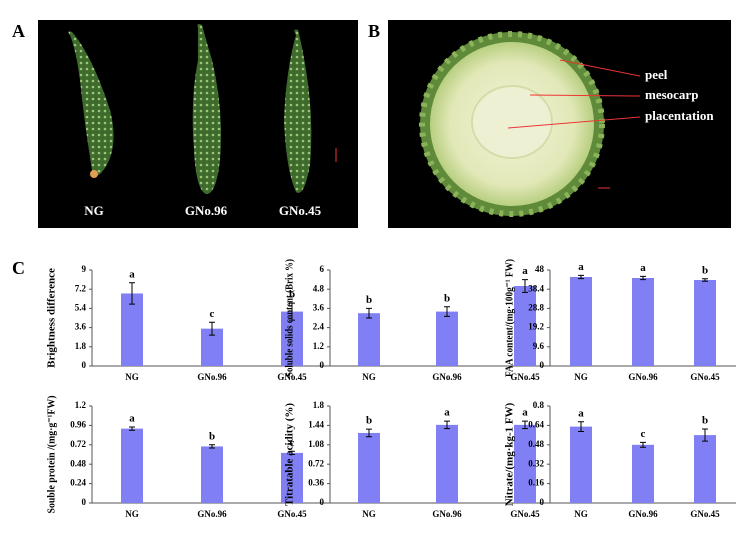  What do you see at coordinates (81, 288) in the screenshot?
I see `y-tick-label: 7.2` at bounding box center [81, 288].